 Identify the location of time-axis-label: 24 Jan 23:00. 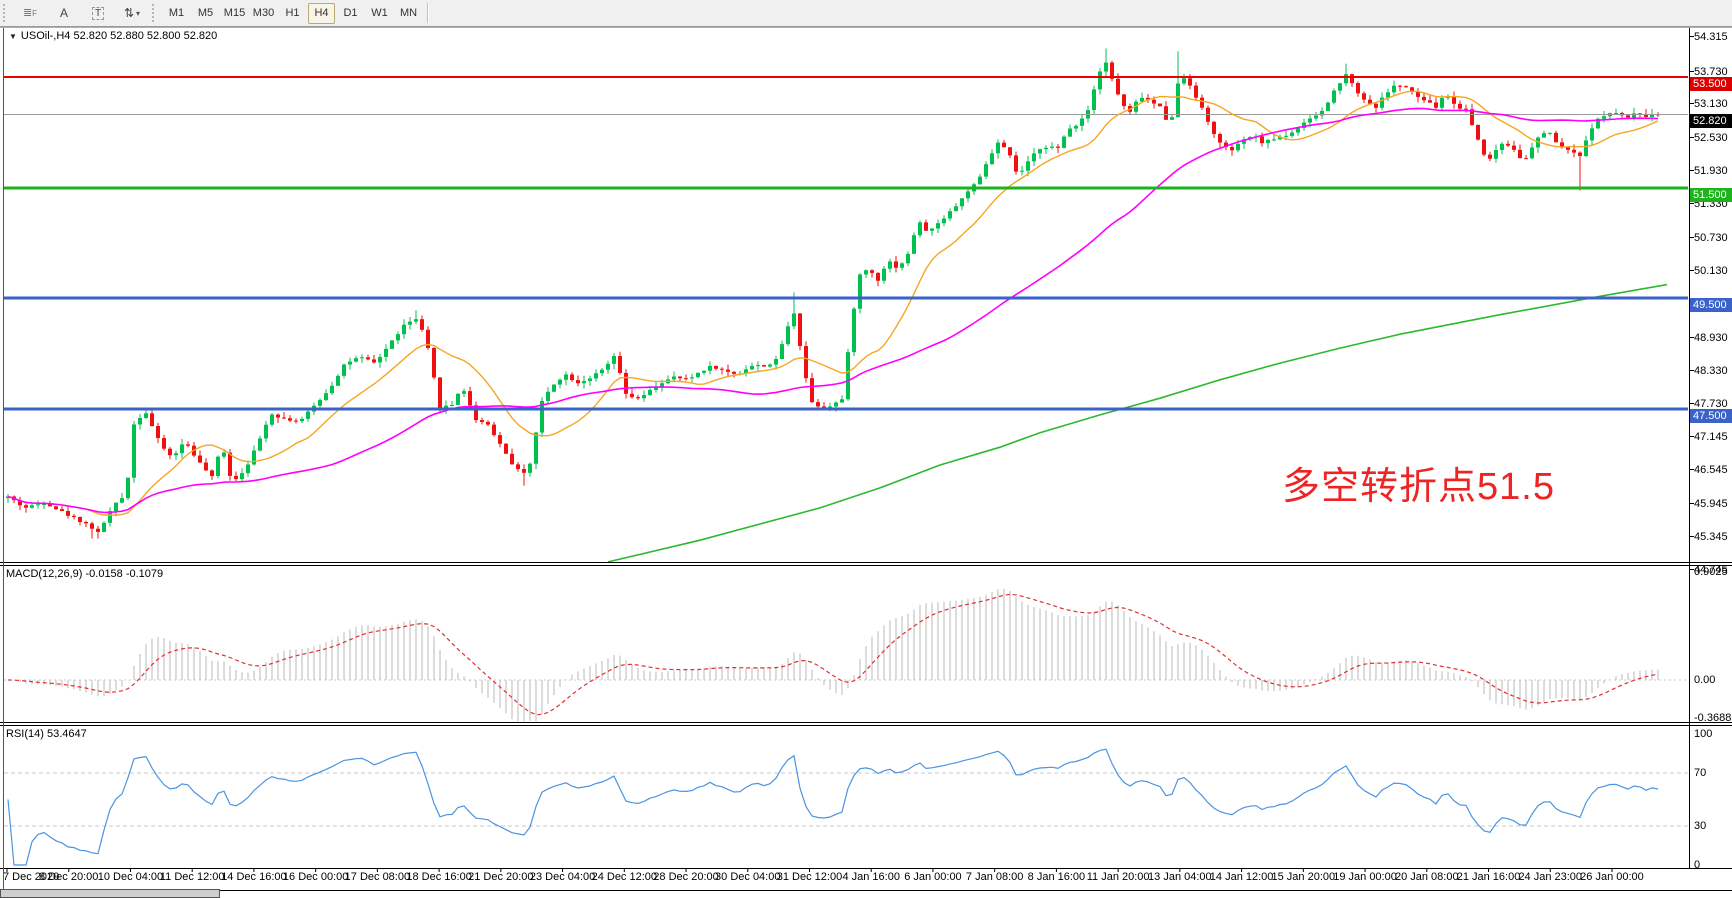
(1550, 877).